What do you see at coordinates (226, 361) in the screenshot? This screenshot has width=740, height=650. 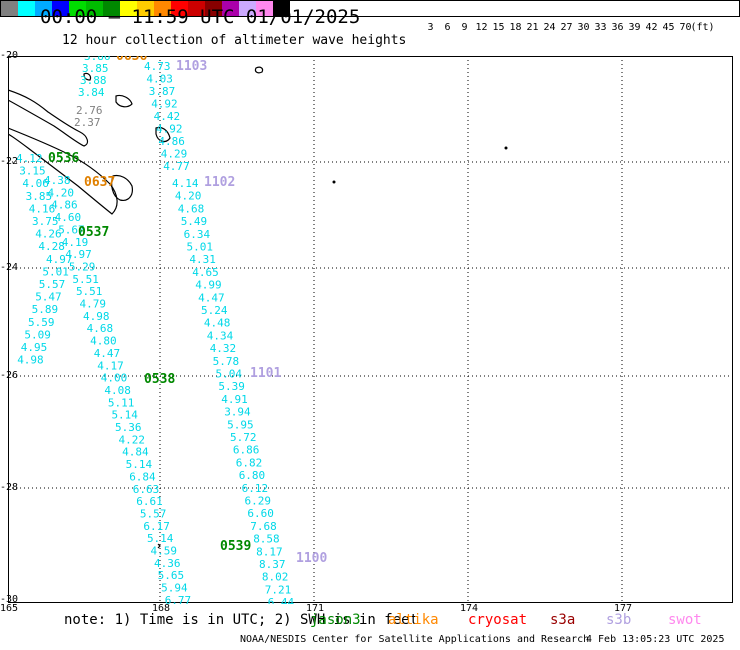 I see `swh-value: 5.78` at bounding box center [226, 361].